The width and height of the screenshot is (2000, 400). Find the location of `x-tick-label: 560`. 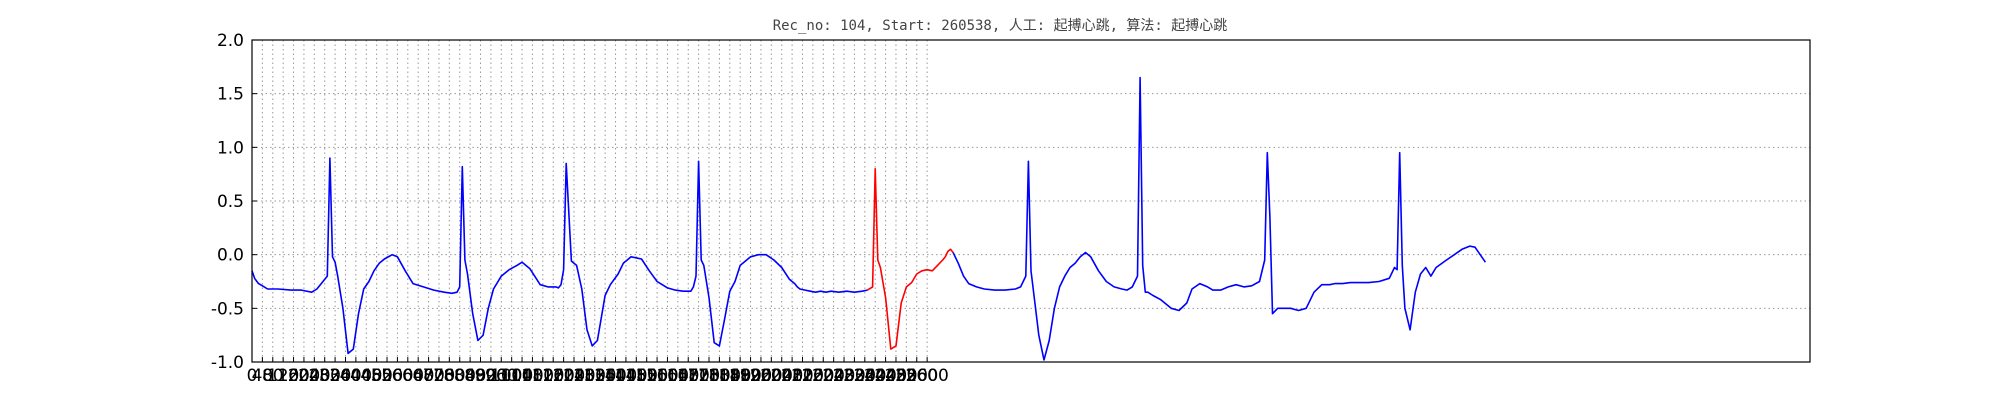

x-tick-label: 560 is located at coordinates (397, 376).